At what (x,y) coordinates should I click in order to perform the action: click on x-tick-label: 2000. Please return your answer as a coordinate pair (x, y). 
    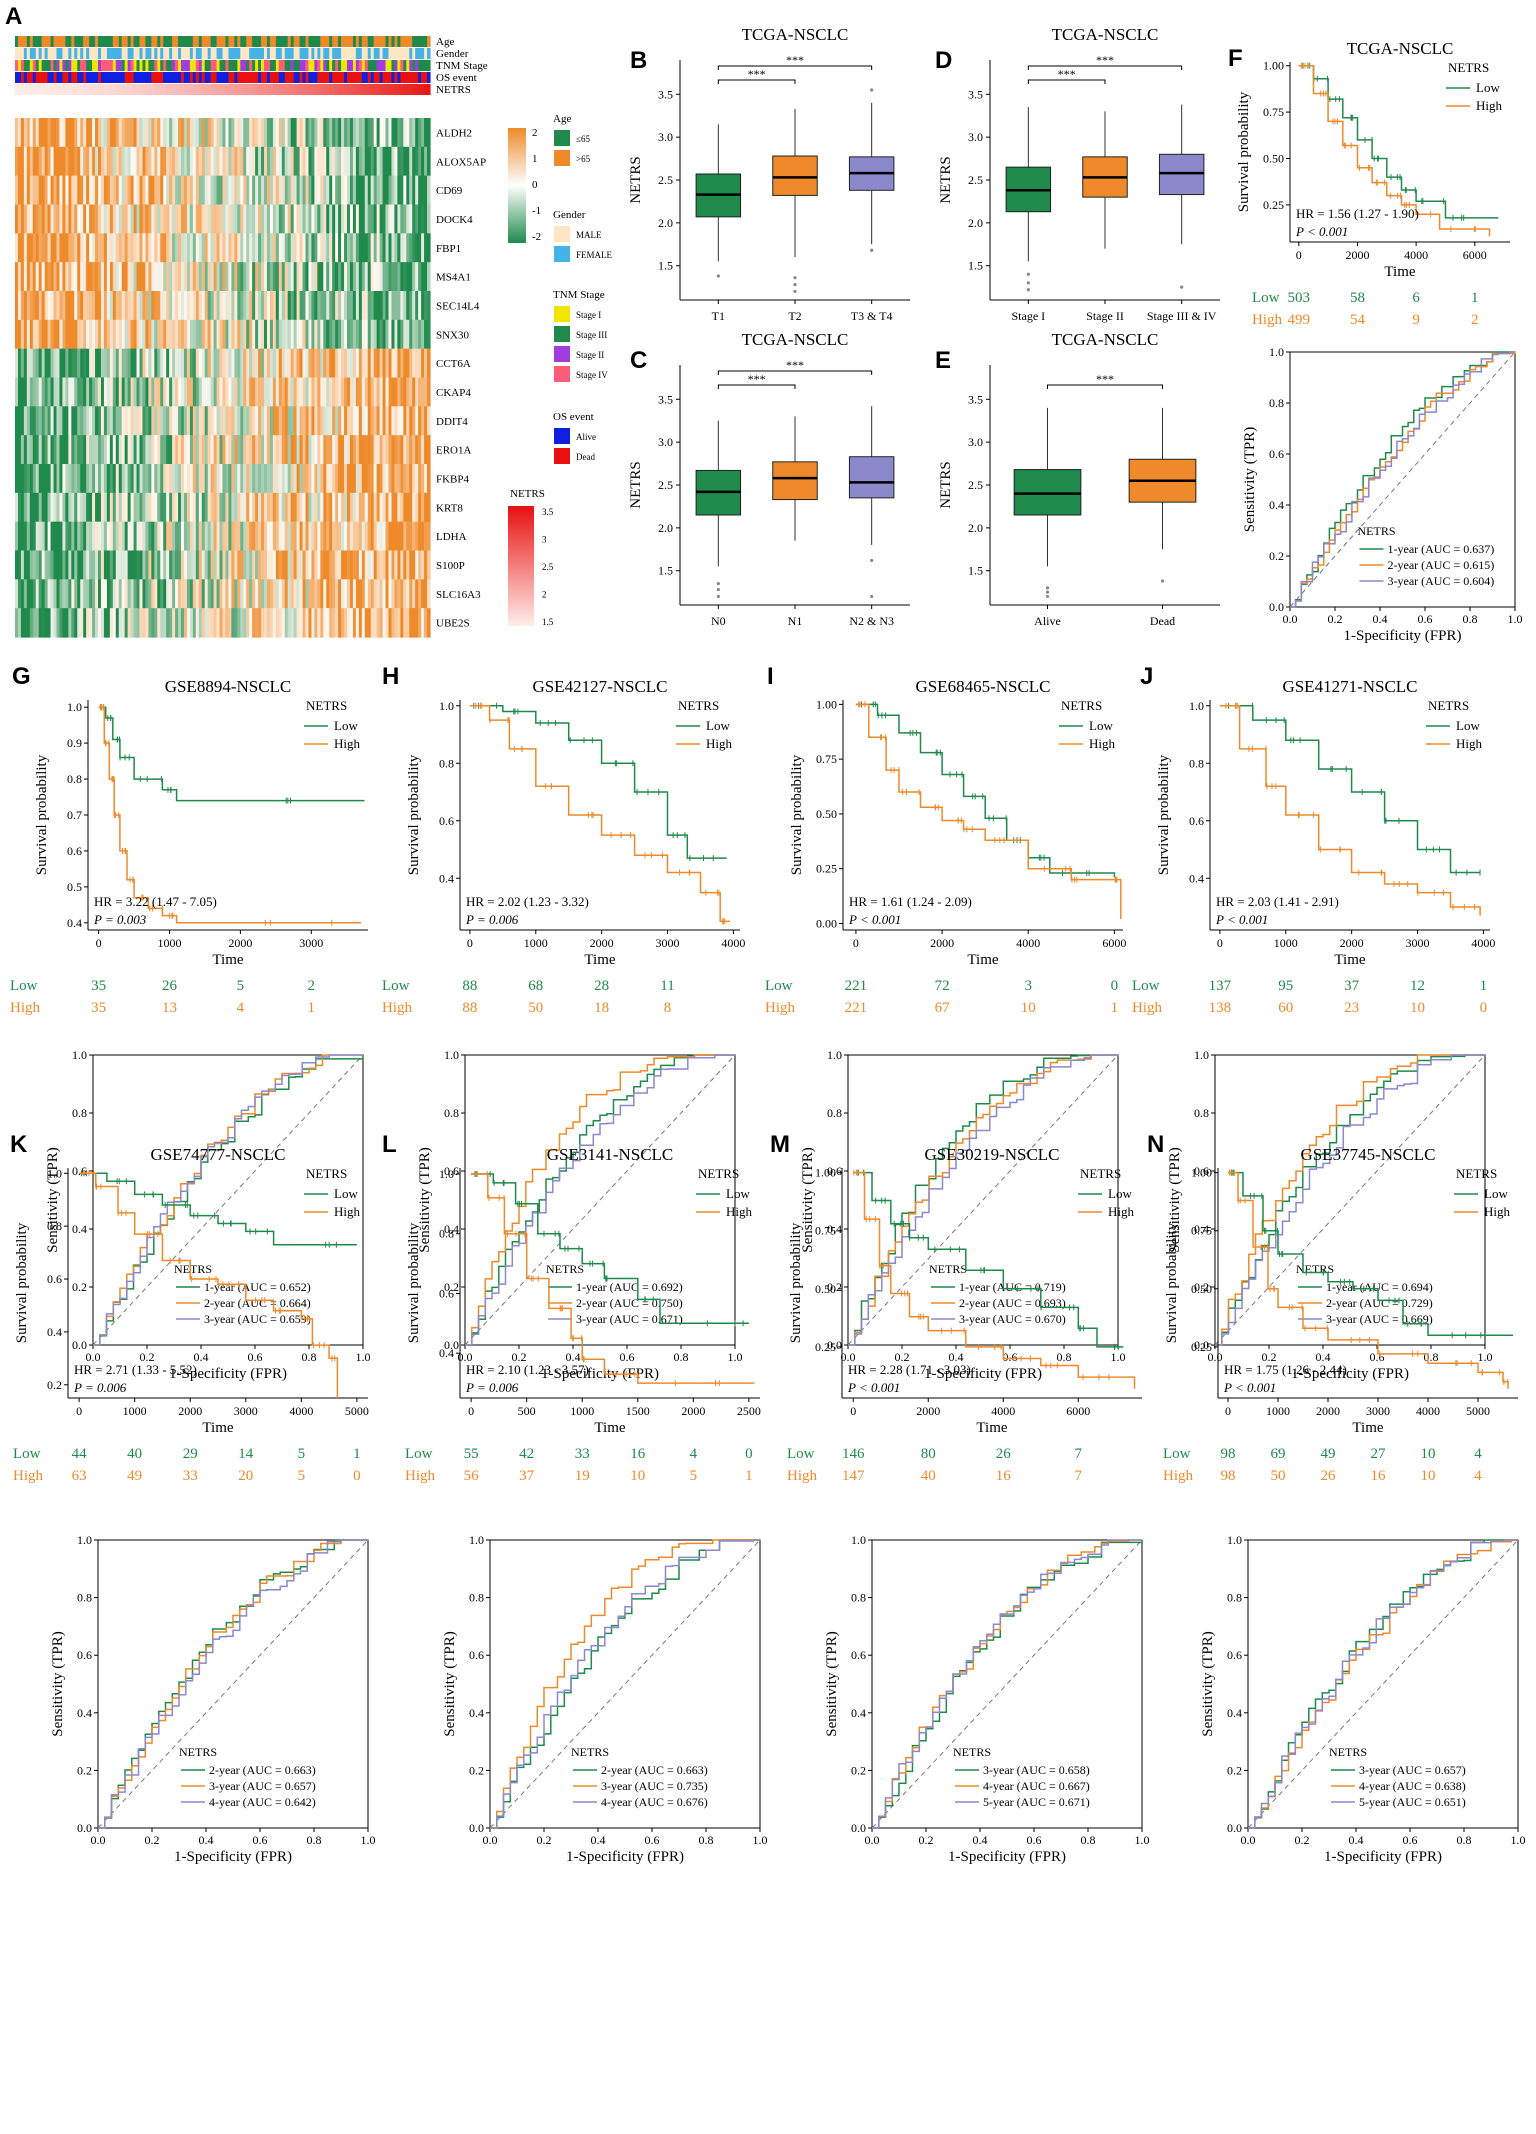
    Looking at the image, I should click on (240, 943).